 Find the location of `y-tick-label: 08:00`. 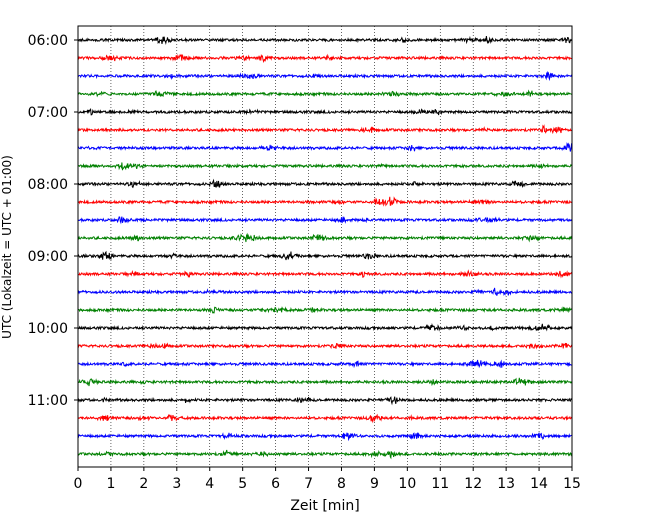

y-tick-label: 08:00 is located at coordinates (48, 185).